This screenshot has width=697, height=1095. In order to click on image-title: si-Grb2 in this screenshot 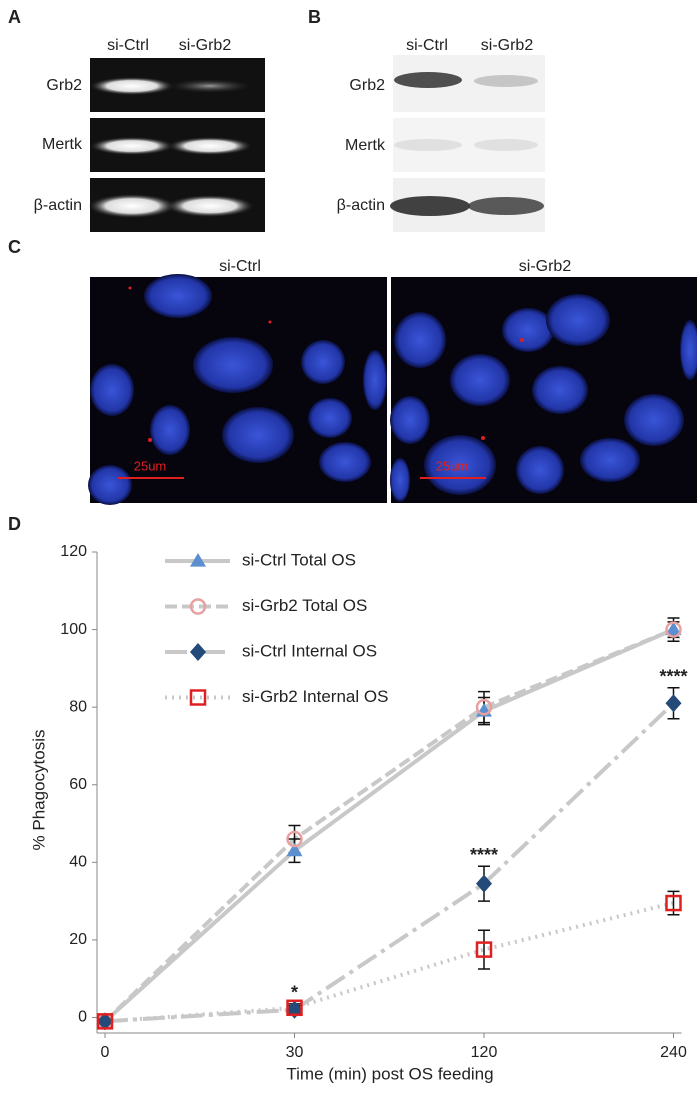, I will do `click(545, 266)`.